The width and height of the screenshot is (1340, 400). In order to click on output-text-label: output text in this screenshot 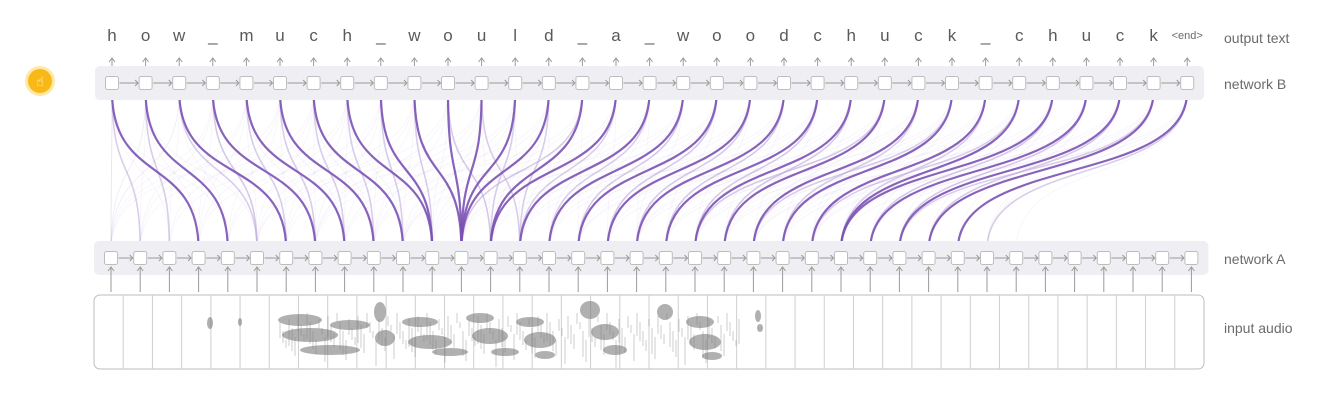, I will do `click(1256, 38)`.